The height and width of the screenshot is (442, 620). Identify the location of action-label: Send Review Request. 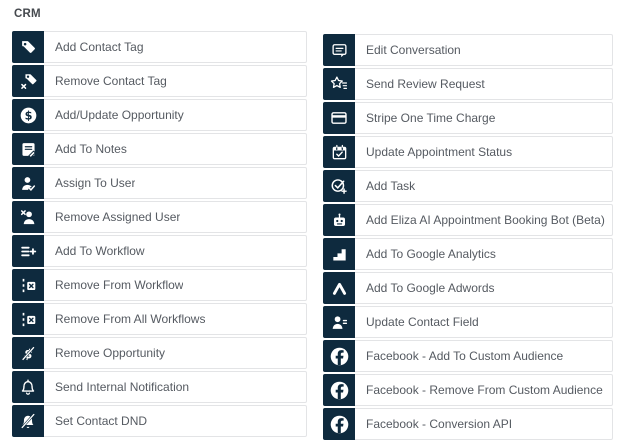
(425, 84).